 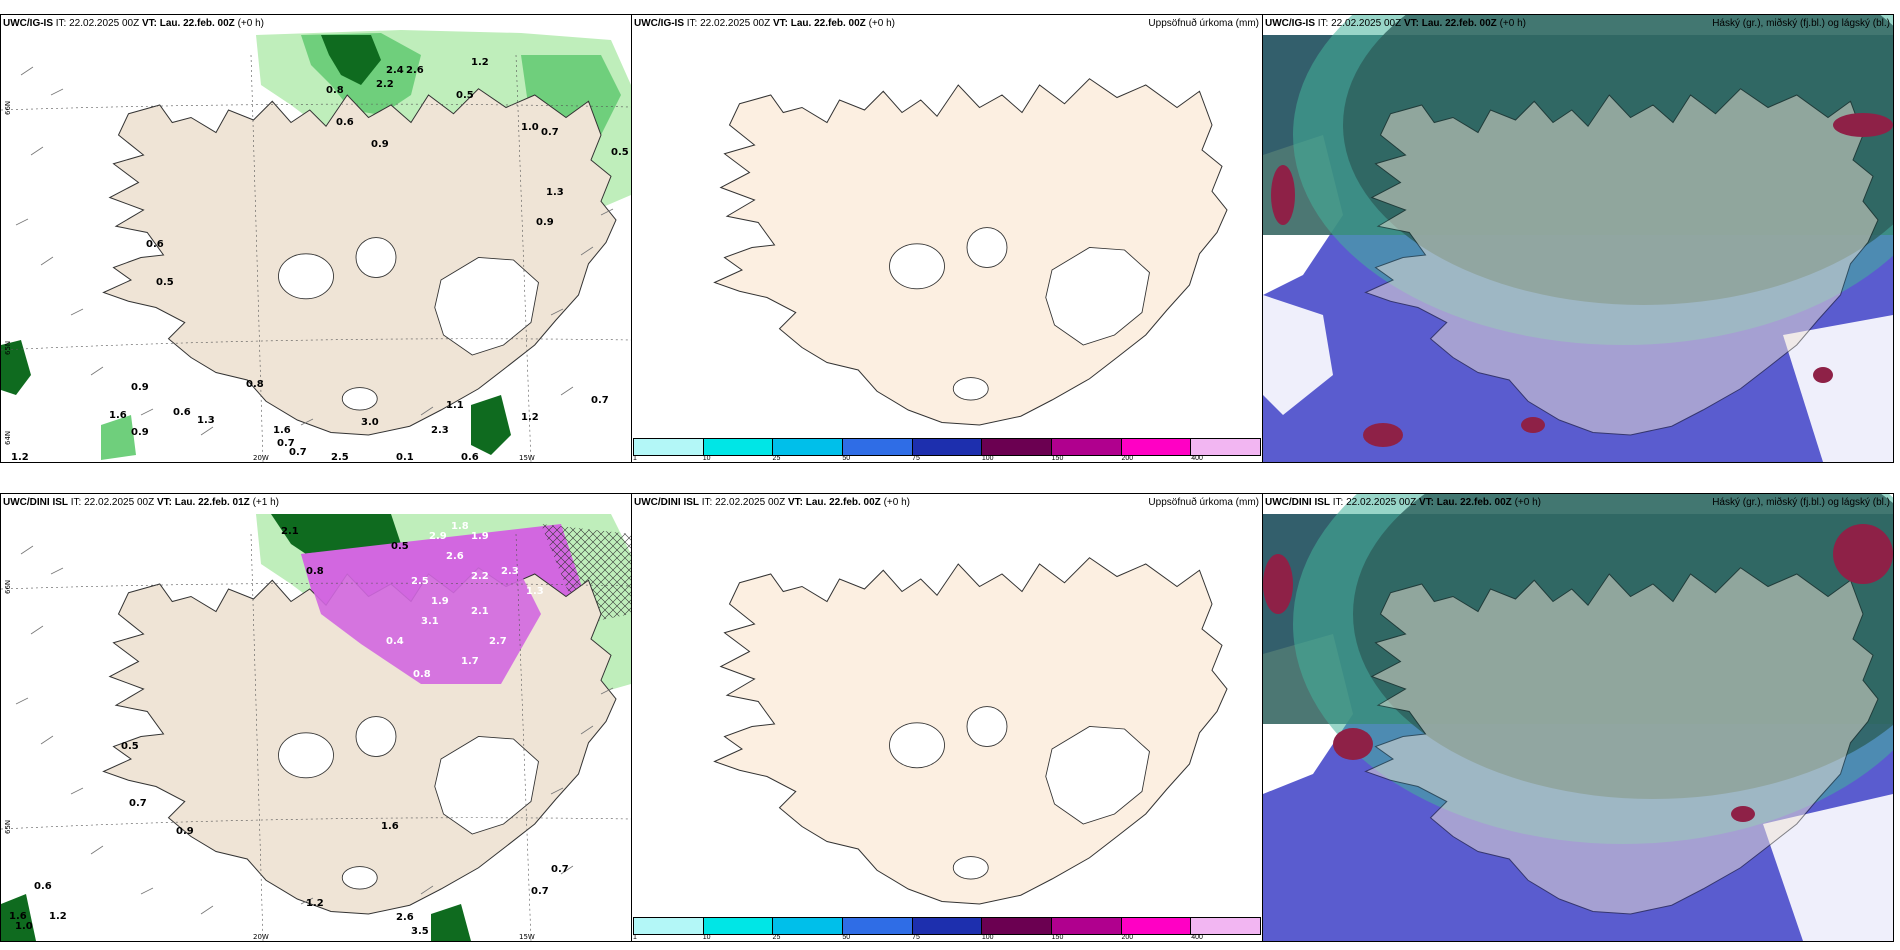 What do you see at coordinates (1290, 23) in the screenshot?
I see `model-name: UWC/IG-IS` at bounding box center [1290, 23].